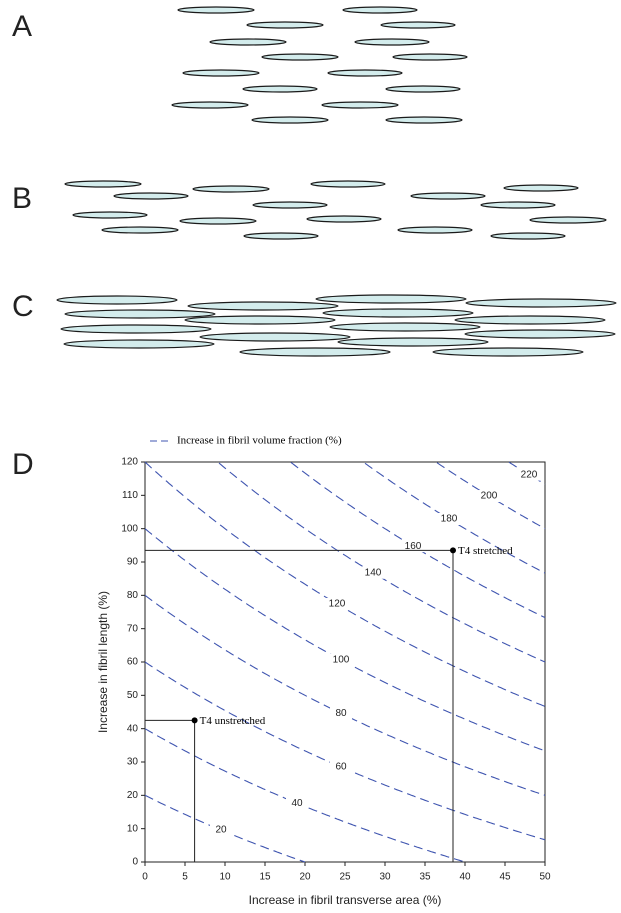  I want to click on panel-label: D, so click(23, 464).